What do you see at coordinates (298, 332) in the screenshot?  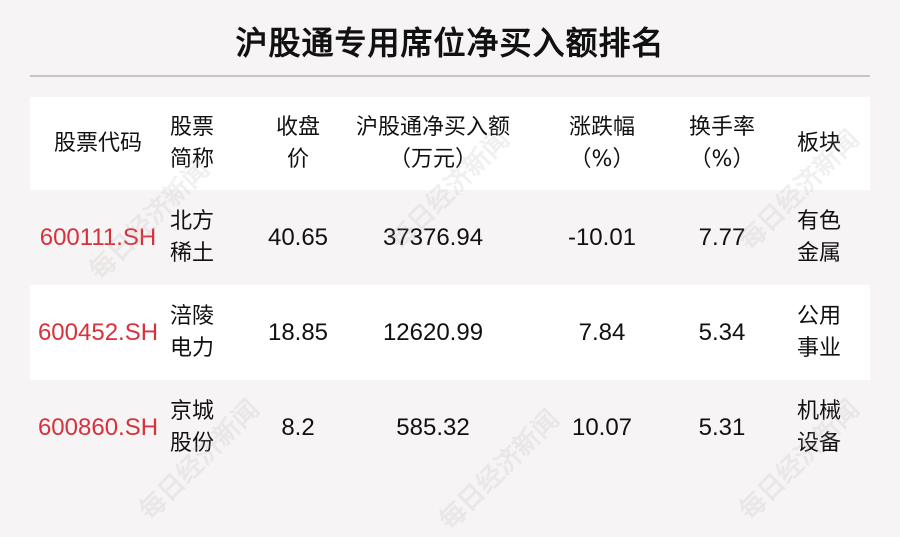 I see `close-price: 18.85` at bounding box center [298, 332].